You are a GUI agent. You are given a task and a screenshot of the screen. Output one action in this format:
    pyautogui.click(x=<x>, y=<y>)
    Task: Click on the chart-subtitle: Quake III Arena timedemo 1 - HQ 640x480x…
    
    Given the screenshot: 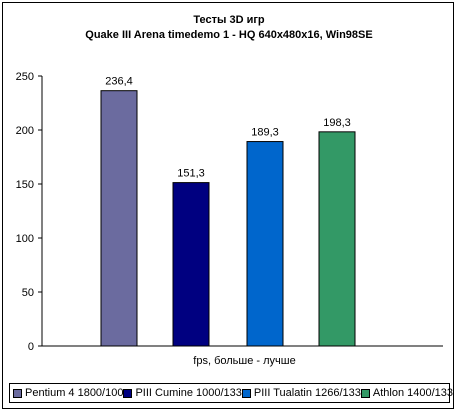 What is the action you would take?
    pyautogui.click(x=229, y=35)
    